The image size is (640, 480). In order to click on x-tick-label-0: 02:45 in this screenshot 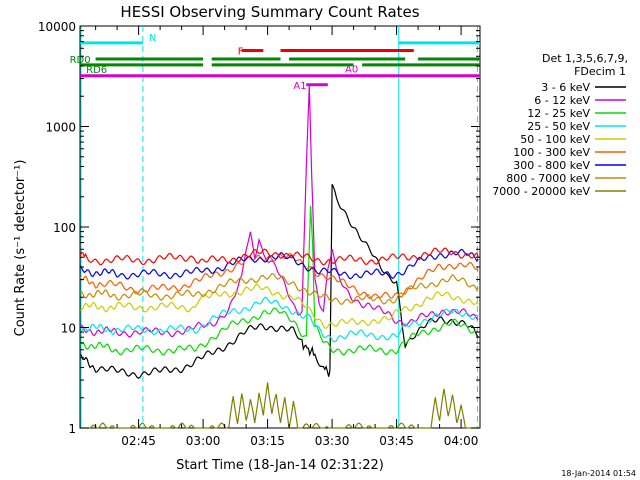, I will do `click(138, 441)`.